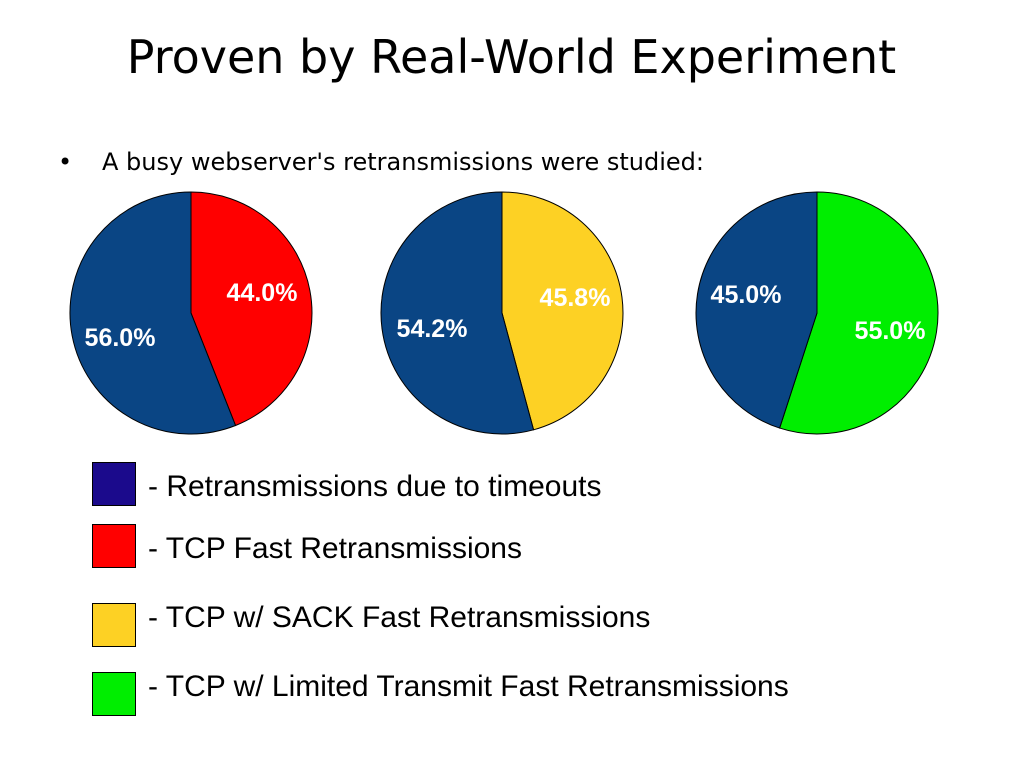 The image size is (1023, 767). I want to click on pie-chart-3: 55.0% 45.0%, so click(817, 313).